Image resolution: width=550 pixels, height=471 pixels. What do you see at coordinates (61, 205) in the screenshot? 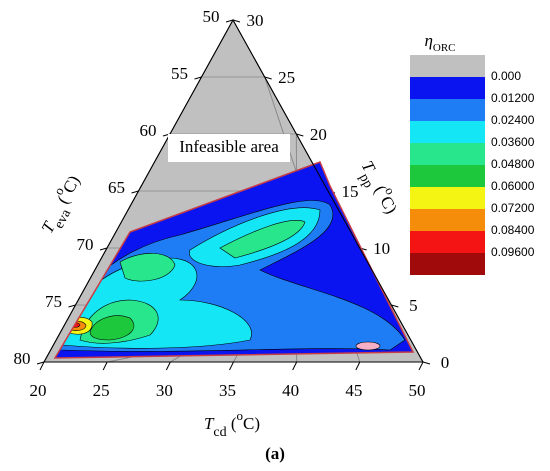
I see `left-axis-title: Teva (oC)` at bounding box center [61, 205].